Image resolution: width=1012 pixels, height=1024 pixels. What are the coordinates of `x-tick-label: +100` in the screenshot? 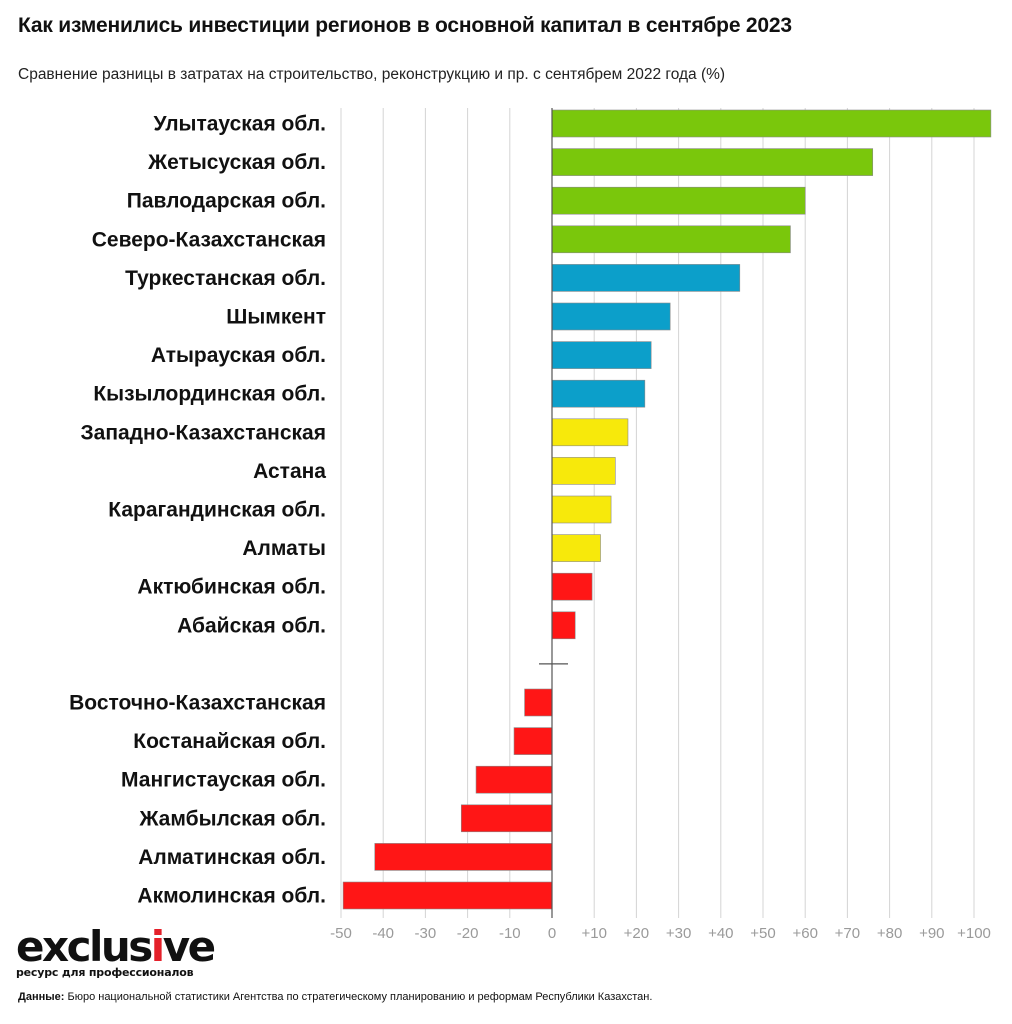 It's located at (974, 933).